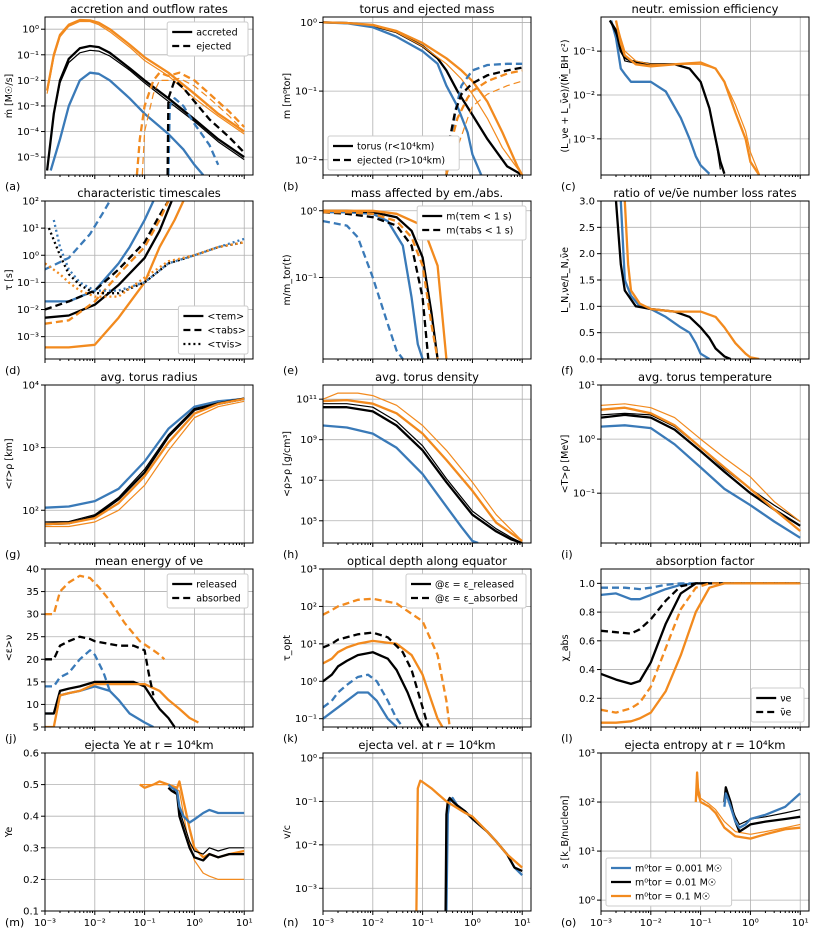  I want to click on y-tick-label: 40, so click(32, 570).